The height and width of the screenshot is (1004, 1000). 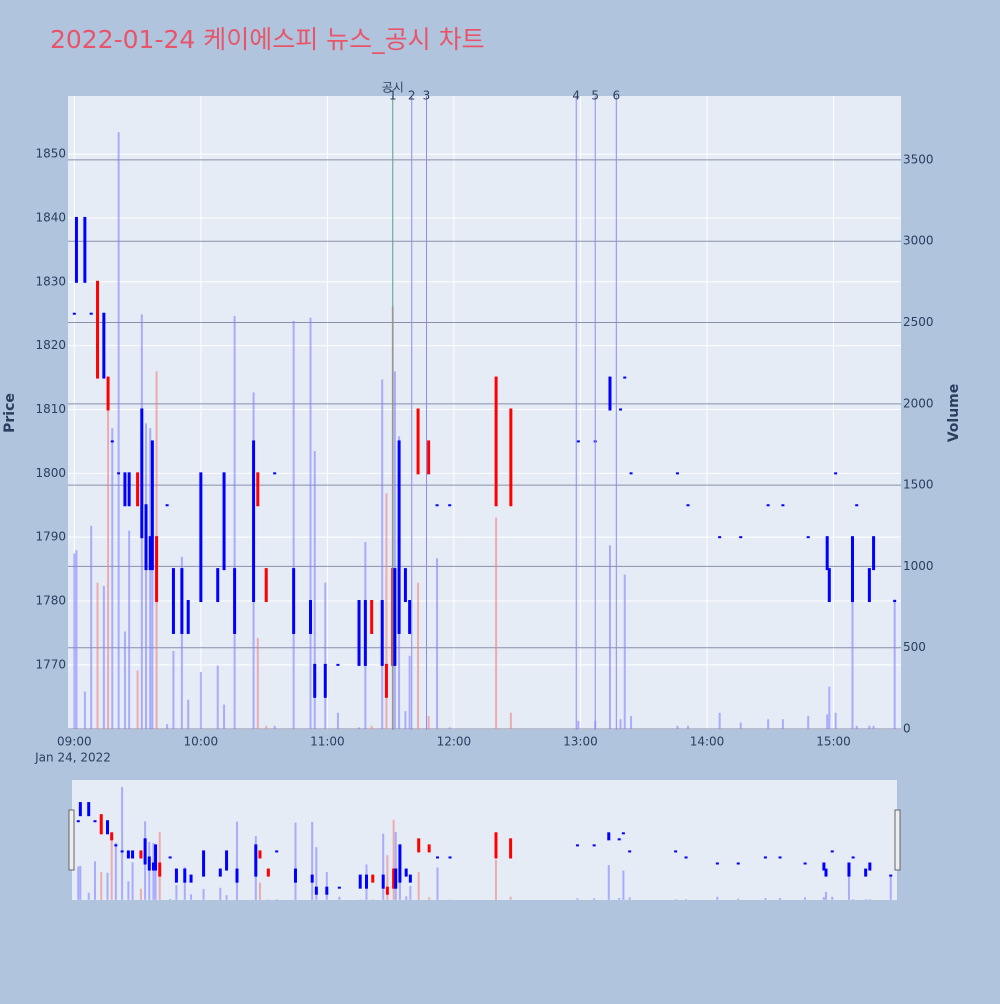 I want to click on event-label: 6, so click(x=616, y=96).